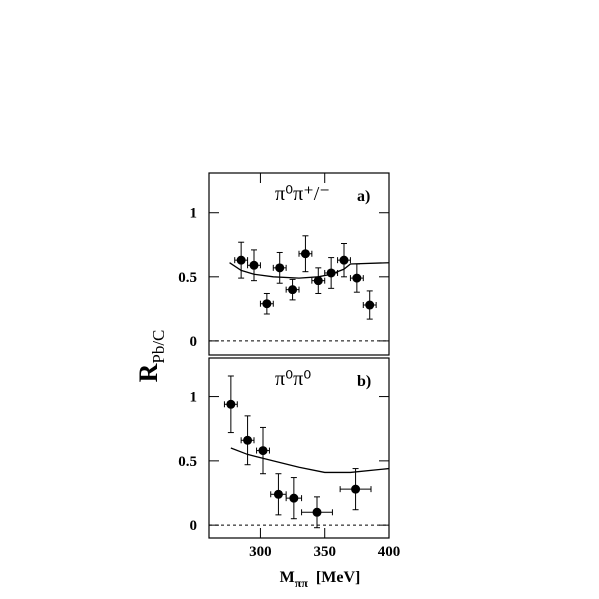 The width and height of the screenshot is (599, 599). I want to click on y-axis-label-main: R, so click(148, 372).